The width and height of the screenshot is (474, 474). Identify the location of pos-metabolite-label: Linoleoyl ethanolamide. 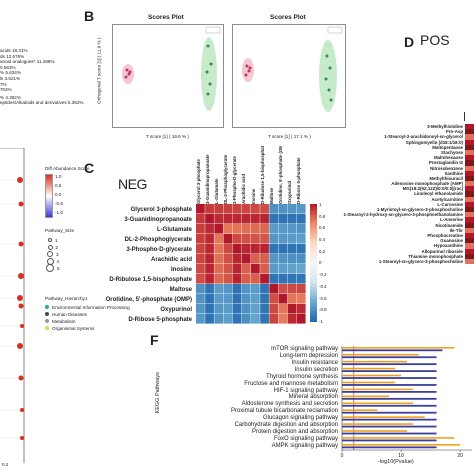
(438, 194).